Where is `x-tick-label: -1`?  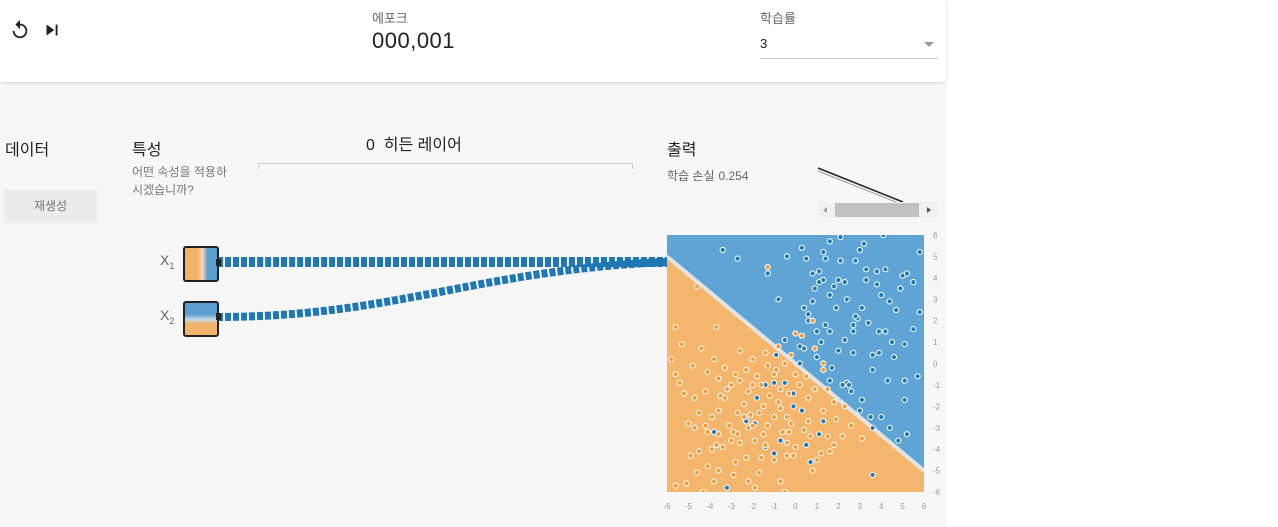 x-tick-label: -1 is located at coordinates (775, 506).